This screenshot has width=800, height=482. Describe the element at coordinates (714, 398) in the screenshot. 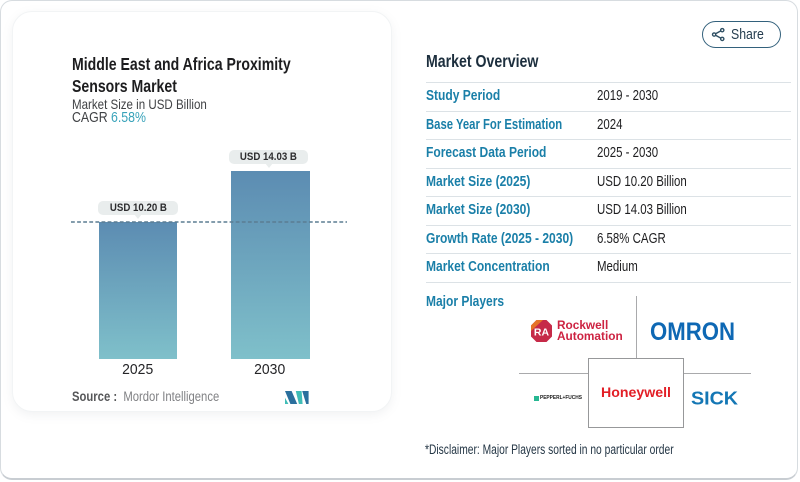

I see `svg-text: SICK` at that location.